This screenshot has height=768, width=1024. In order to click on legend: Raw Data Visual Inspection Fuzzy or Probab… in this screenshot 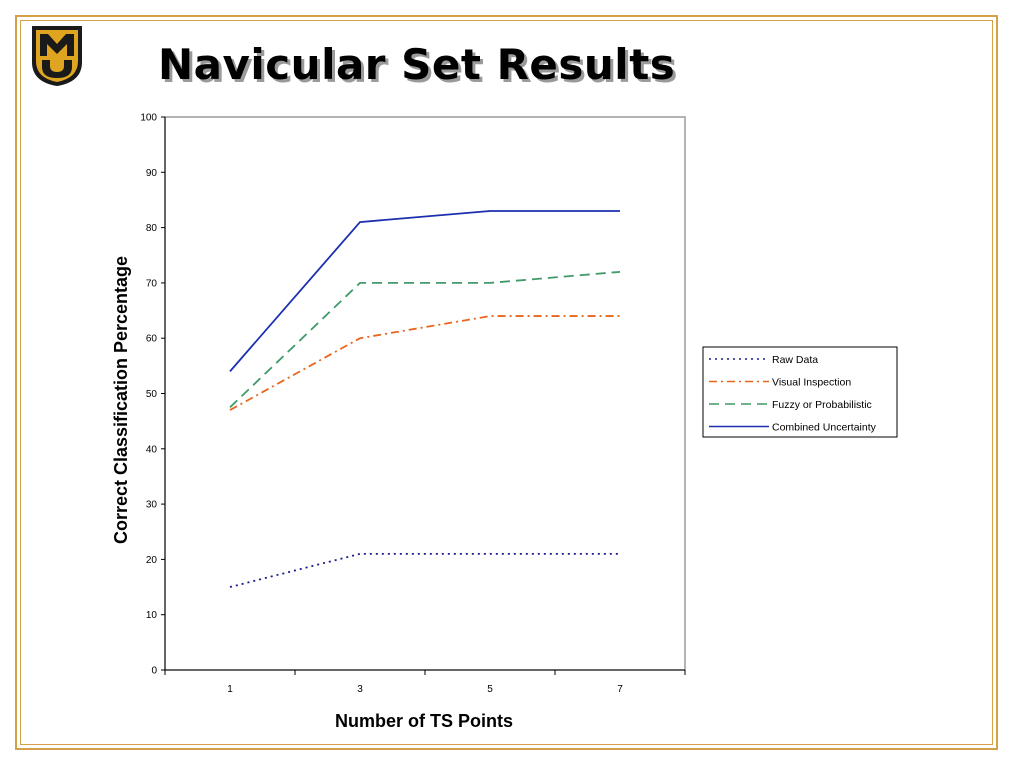, I will do `click(800, 392)`.